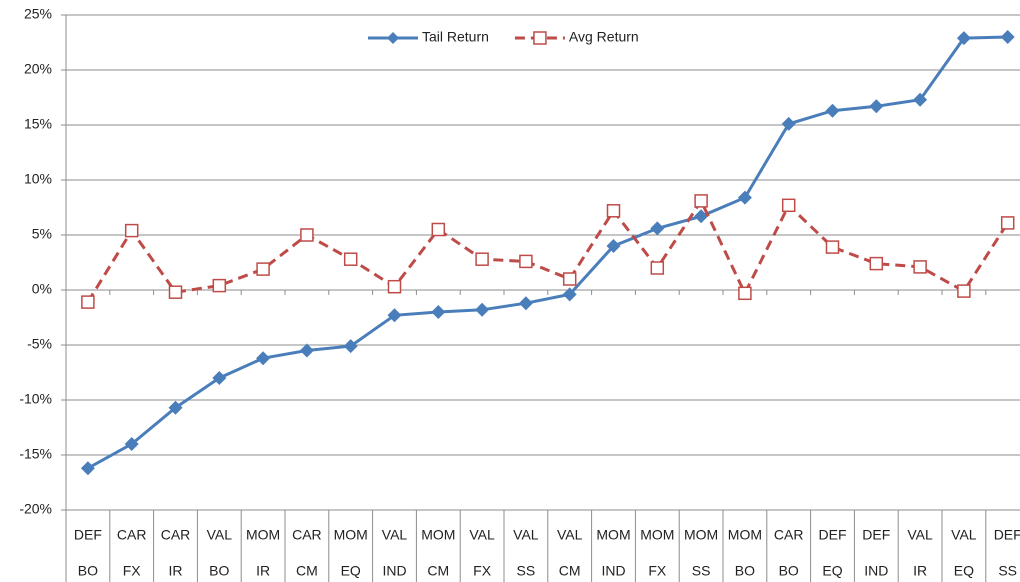 This screenshot has height=582, width=1020. What do you see at coordinates (35, 454) in the screenshot?
I see `y-tick-label: -15%` at bounding box center [35, 454].